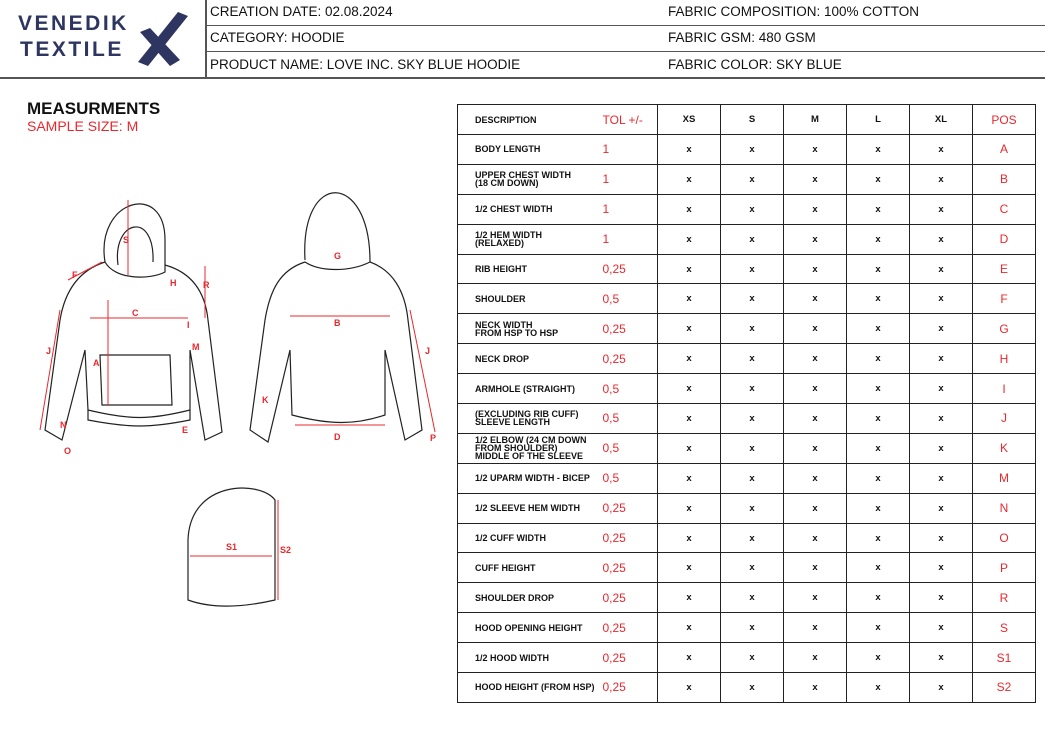 This screenshot has height=736, width=1045. I want to click on position-cell: M, so click(1004, 478).